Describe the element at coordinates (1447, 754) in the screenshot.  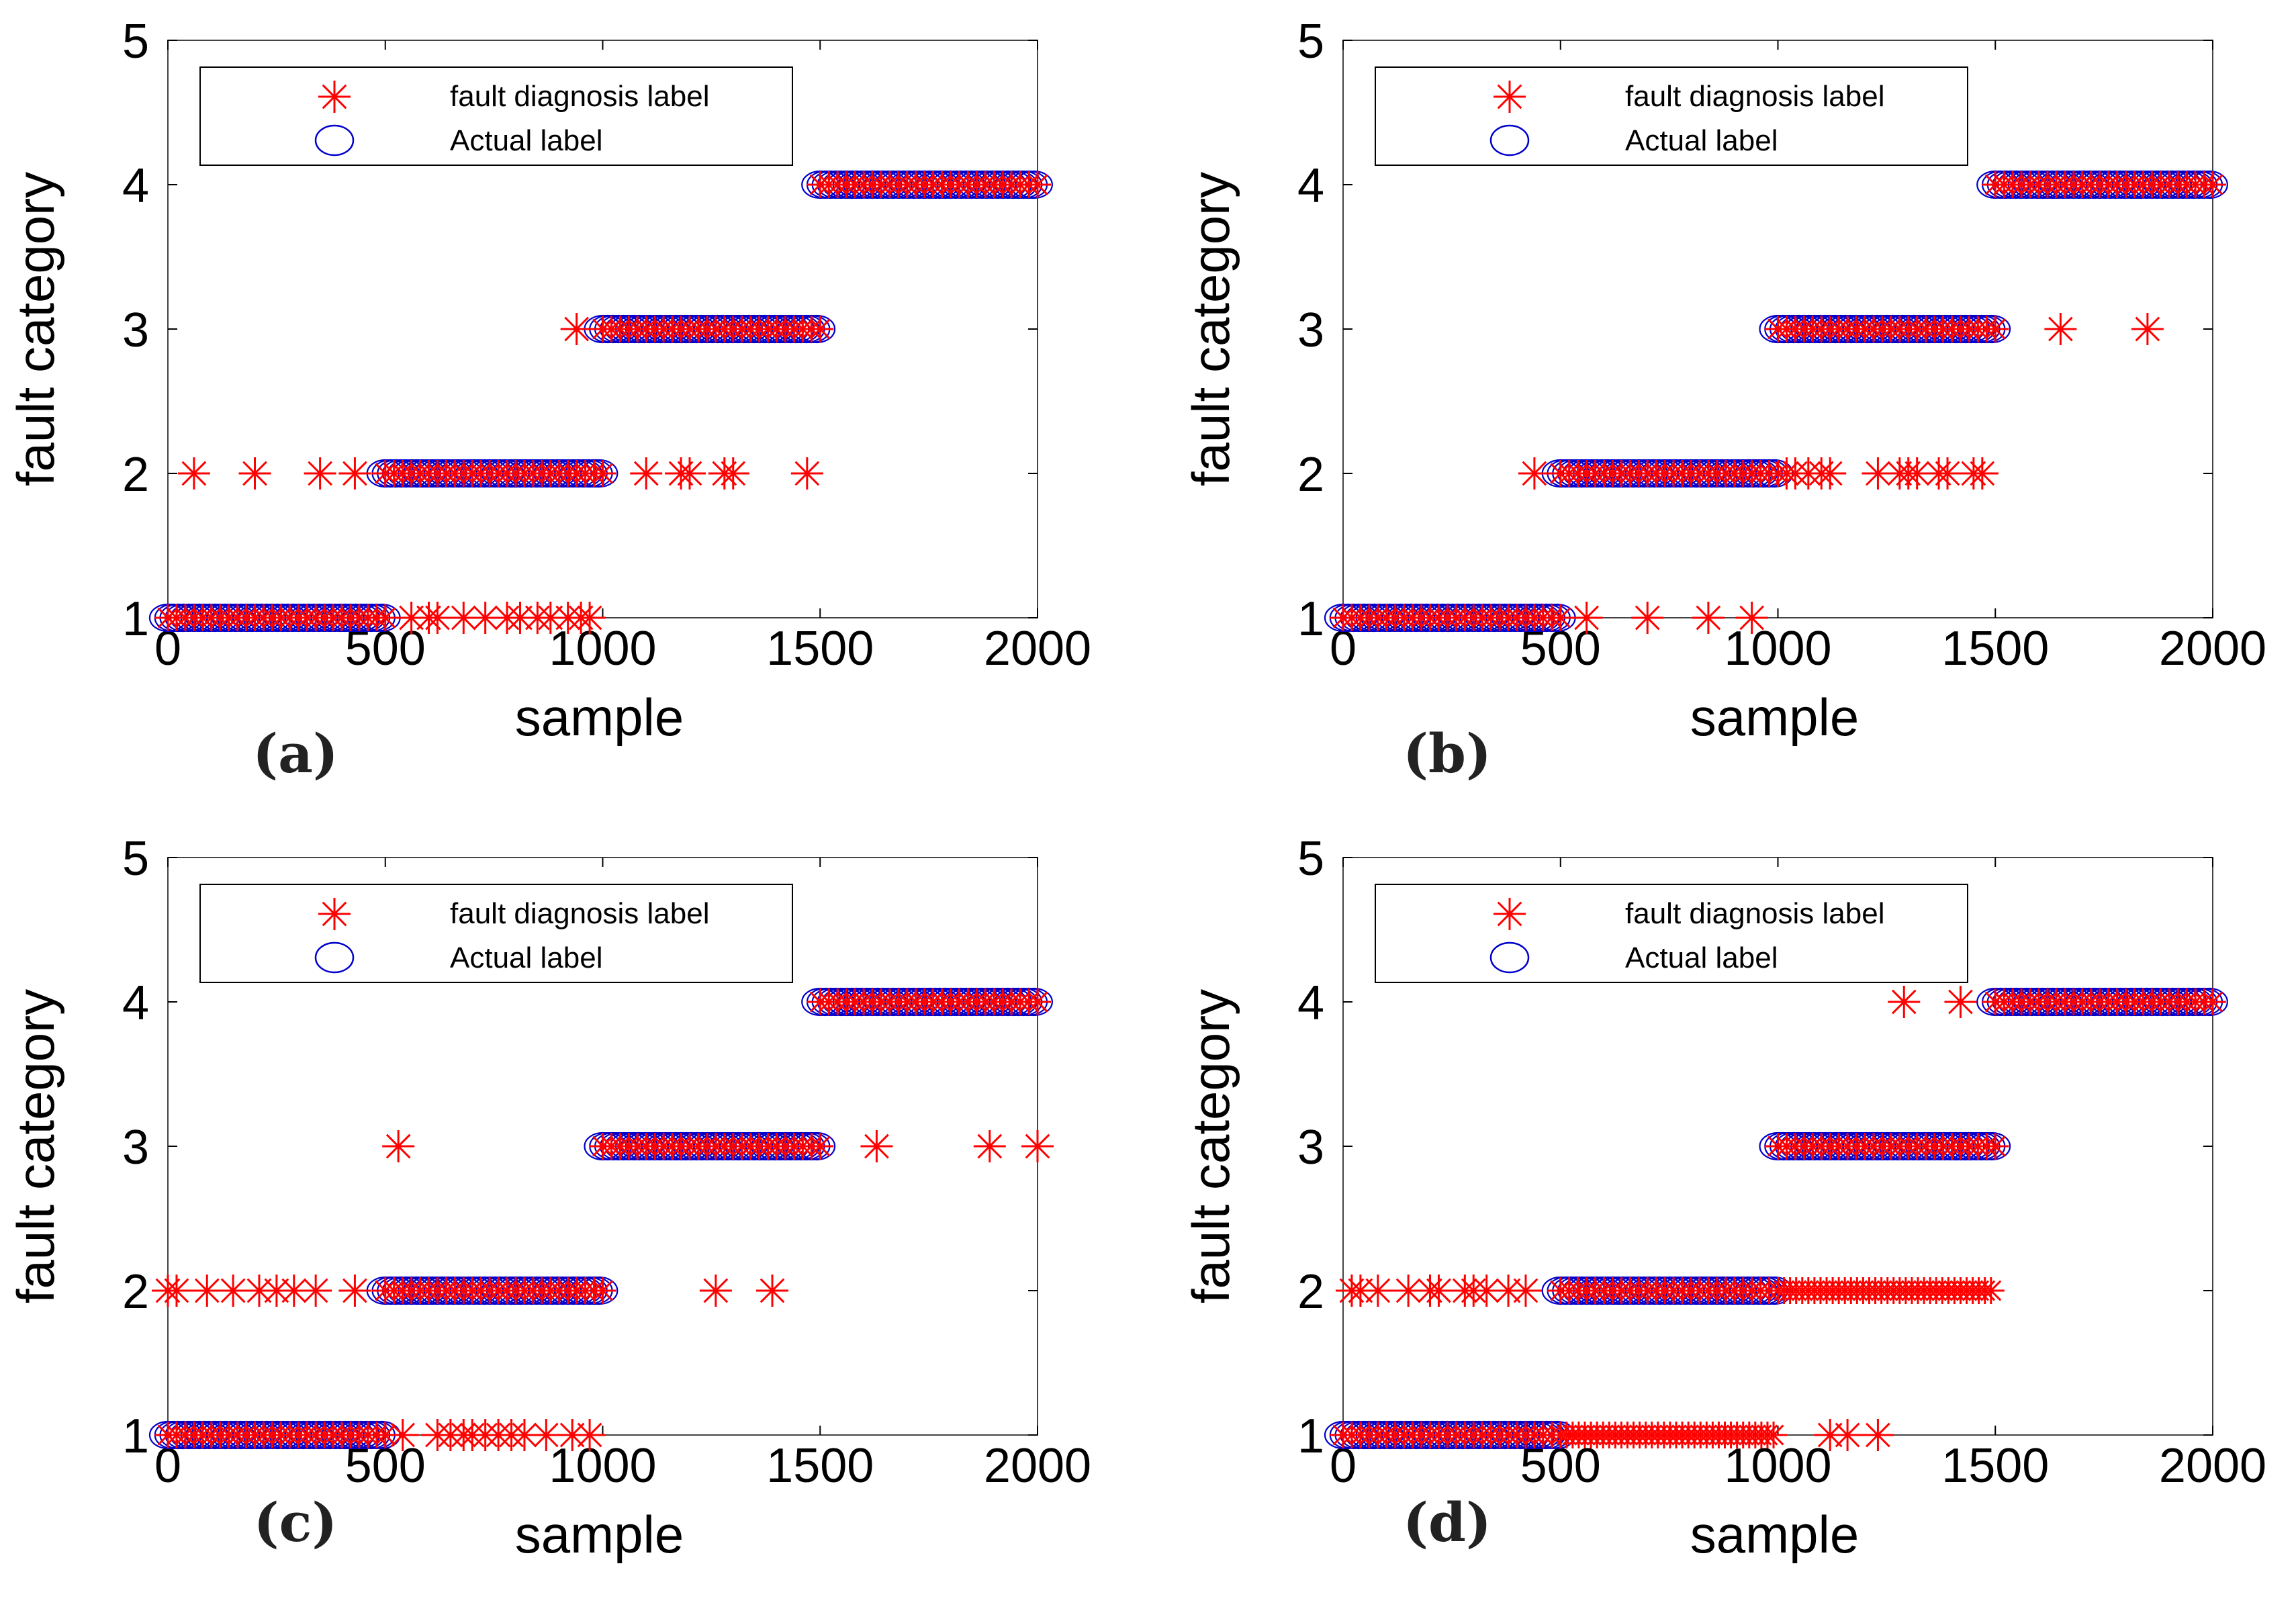
I see `panel-label: (b)` at that location.